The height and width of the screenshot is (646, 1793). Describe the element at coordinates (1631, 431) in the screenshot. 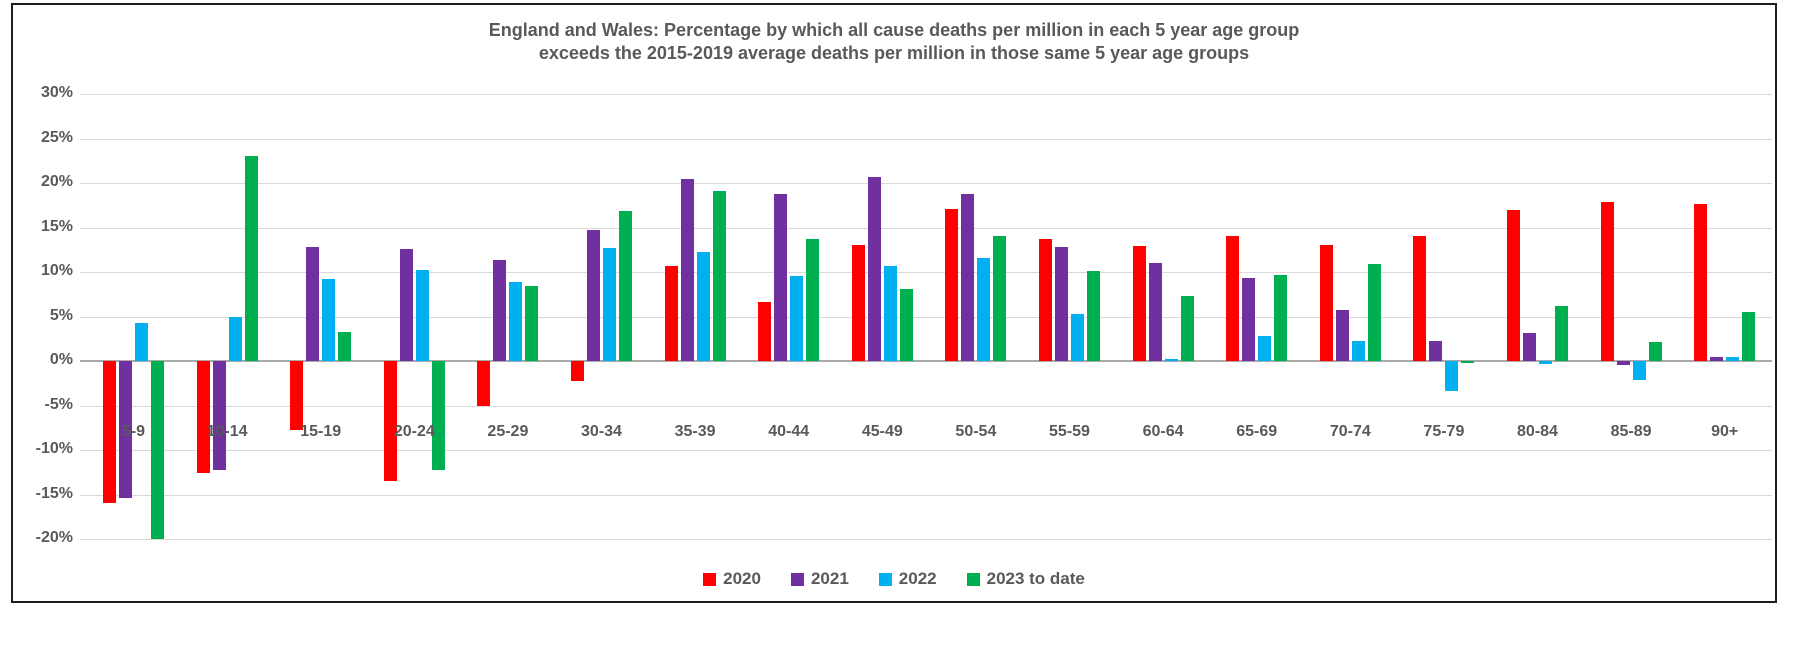

I see `x-axis-label: 85-89` at that location.